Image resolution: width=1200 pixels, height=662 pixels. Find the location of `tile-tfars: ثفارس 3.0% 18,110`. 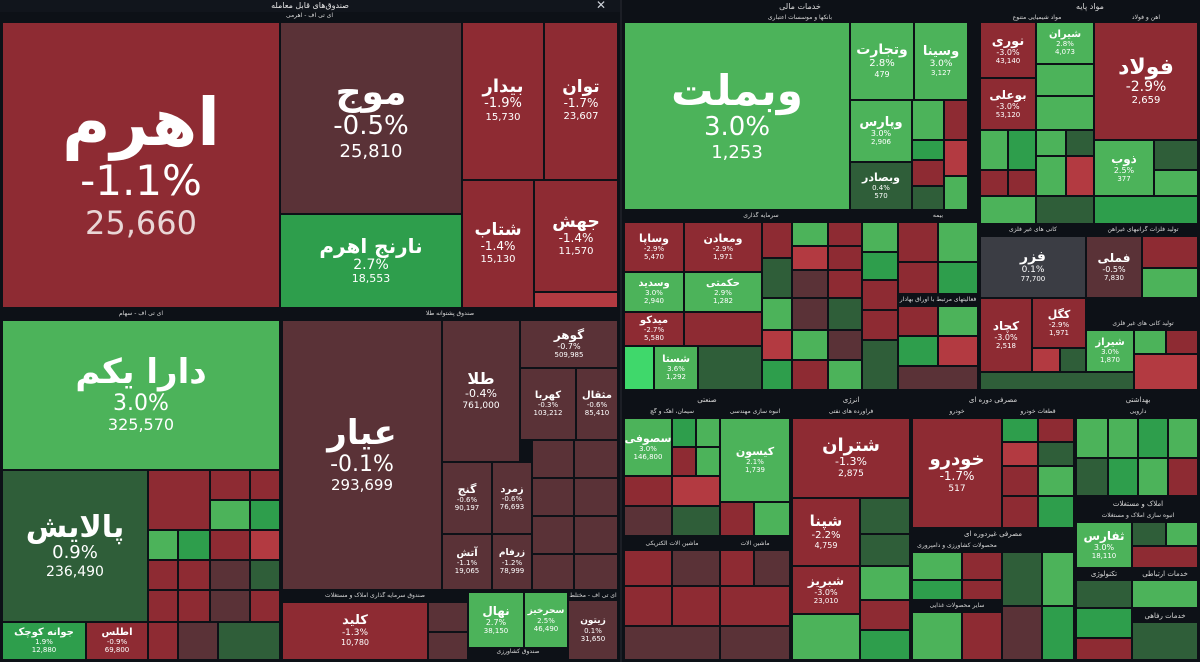

tile-tfars: ثفارس 3.0% 18,110 is located at coordinates (1104, 545).